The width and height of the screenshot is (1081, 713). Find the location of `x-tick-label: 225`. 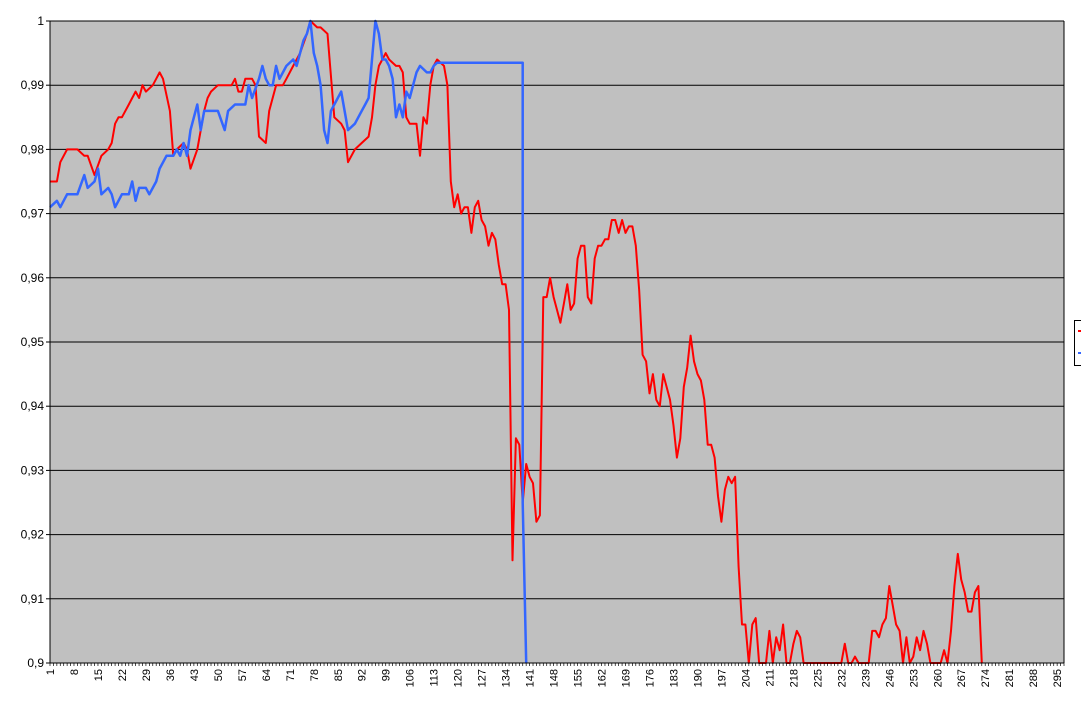

x-tick-label: 225 is located at coordinates (818, 678).